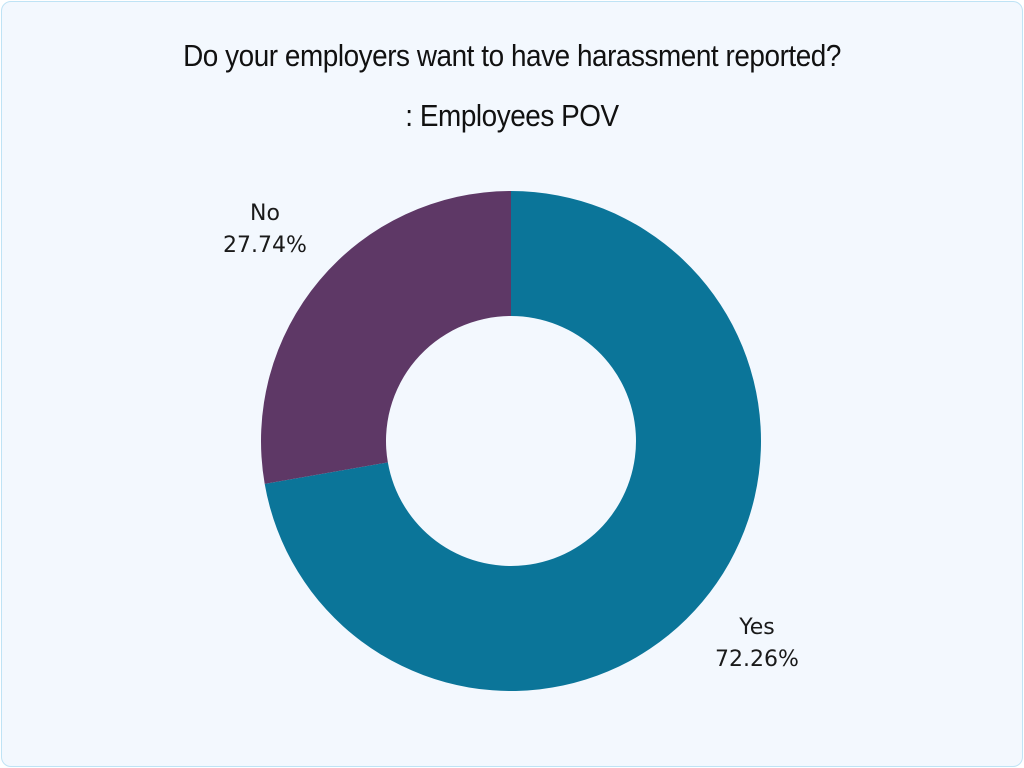 This screenshot has width=1024, height=768. I want to click on label-no: No 27.74%, so click(265, 230).